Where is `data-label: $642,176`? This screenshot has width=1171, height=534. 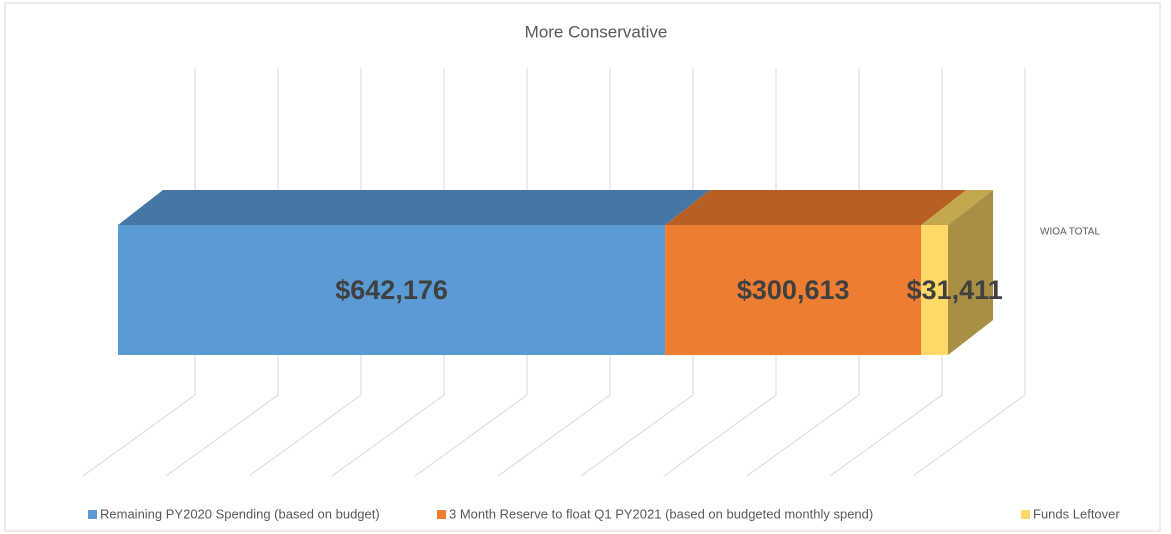
data-label: $642,176 is located at coordinates (391, 290).